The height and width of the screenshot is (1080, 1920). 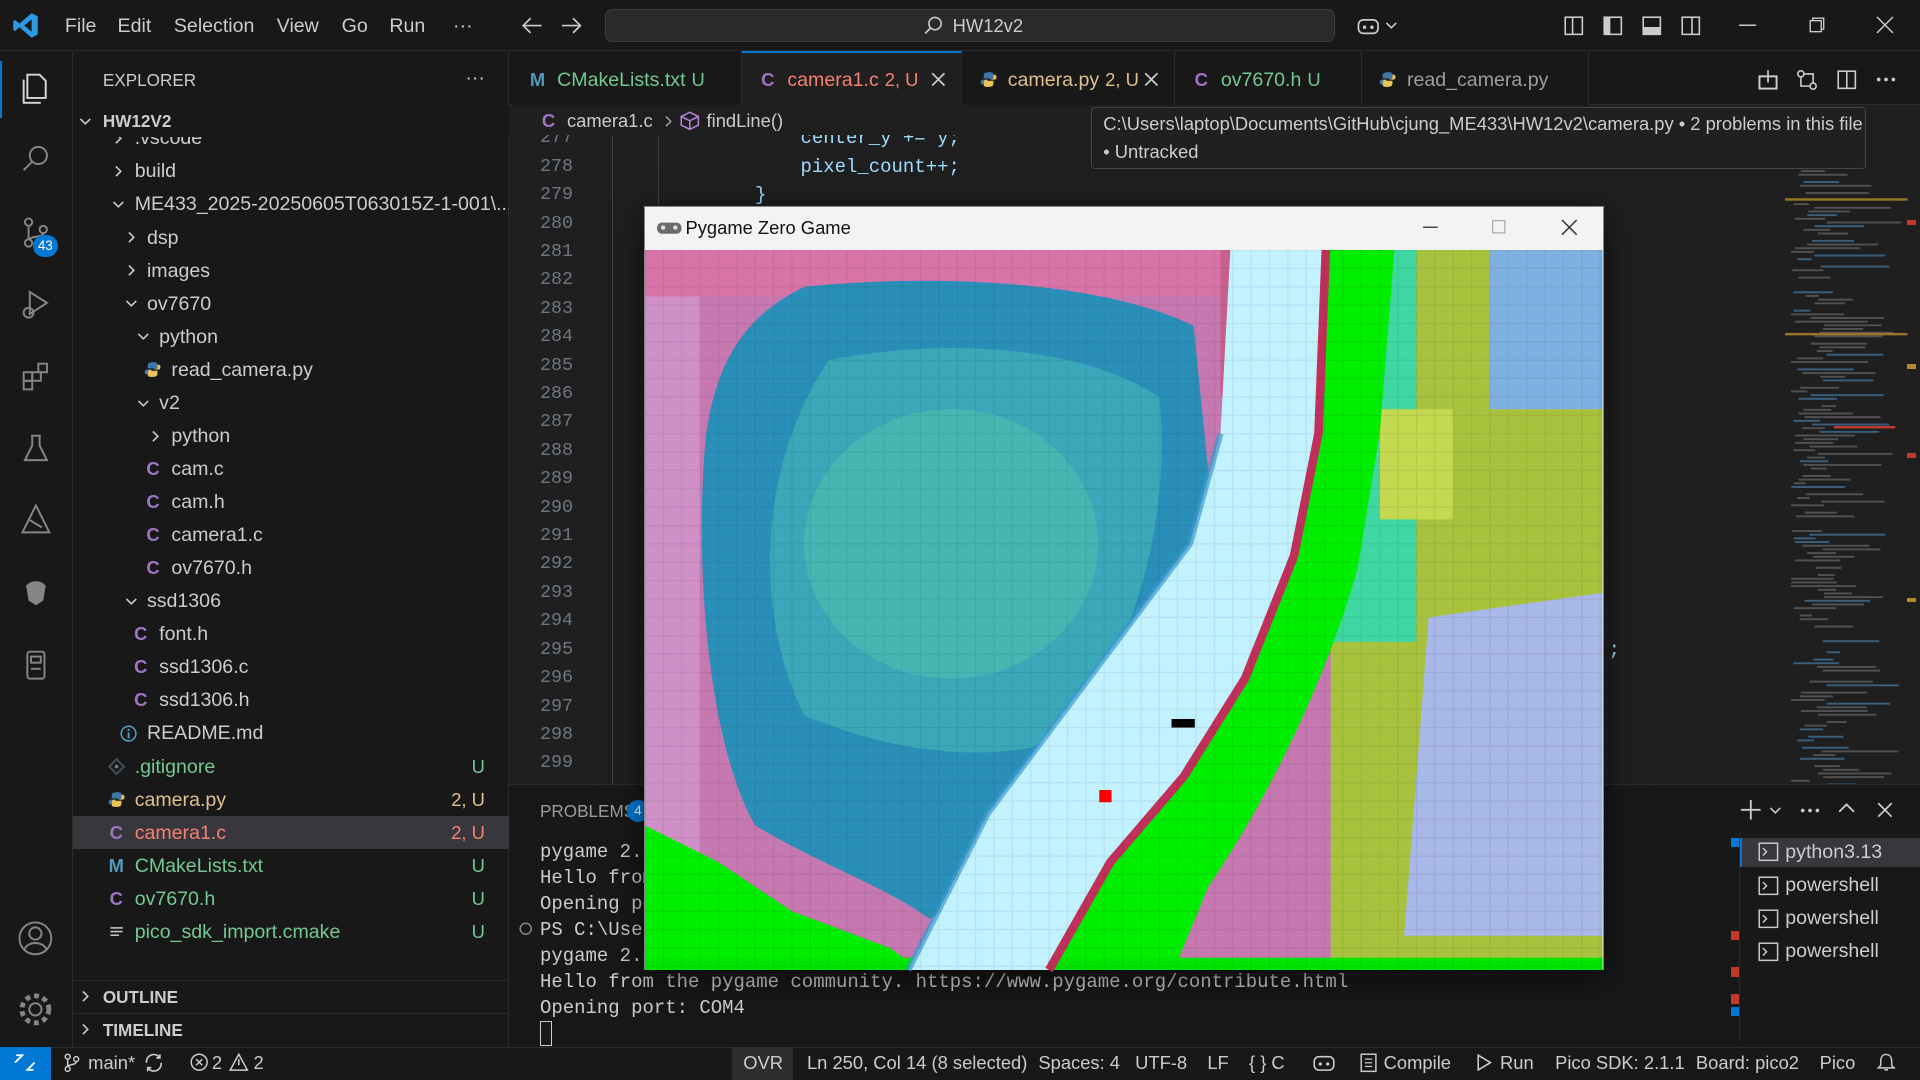 What do you see at coordinates (537, 79) in the screenshot?
I see `file-icon: M` at bounding box center [537, 79].